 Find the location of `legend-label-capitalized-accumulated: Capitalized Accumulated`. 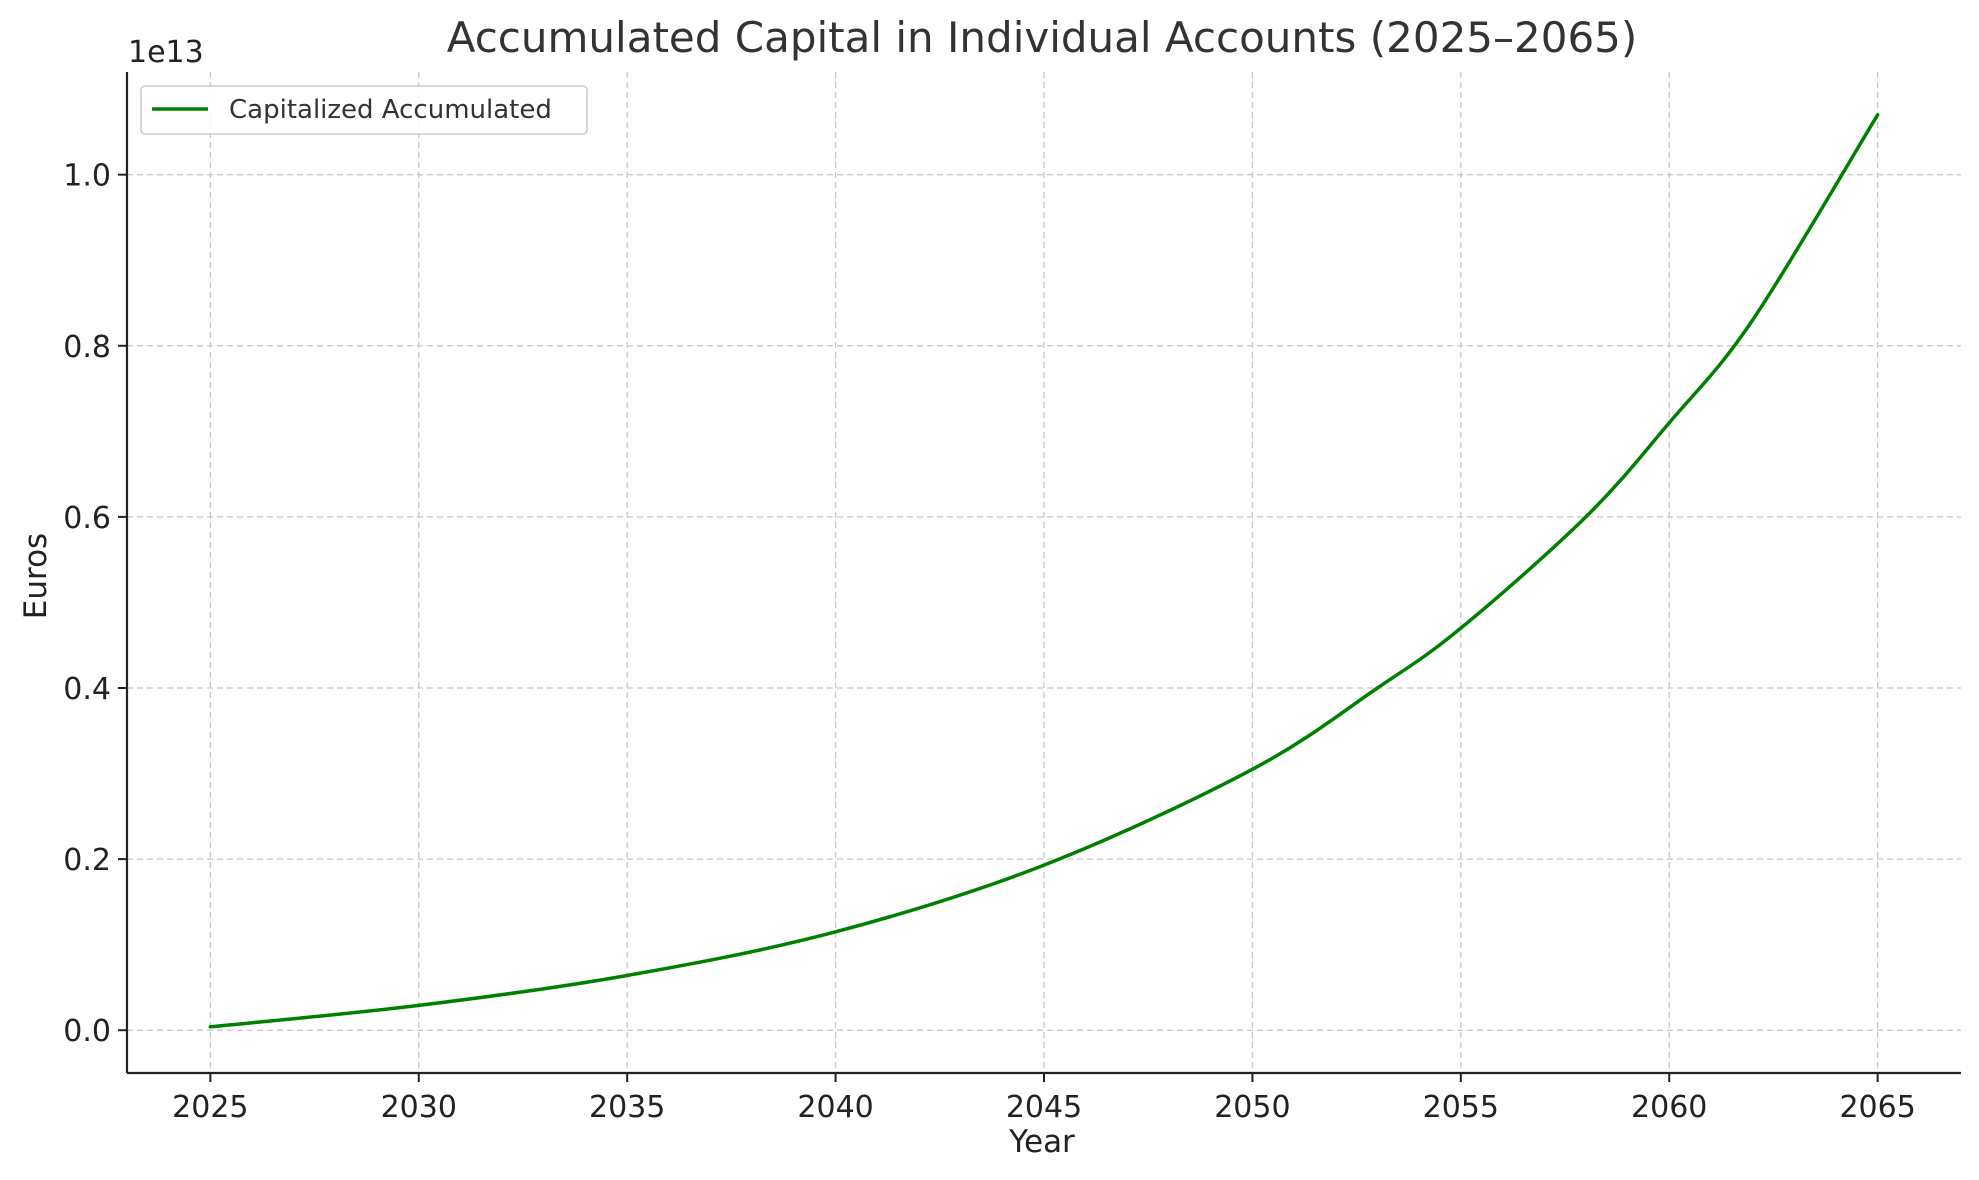

legend-label-capitalized-accumulated: Capitalized Accumulated is located at coordinates (390, 110).